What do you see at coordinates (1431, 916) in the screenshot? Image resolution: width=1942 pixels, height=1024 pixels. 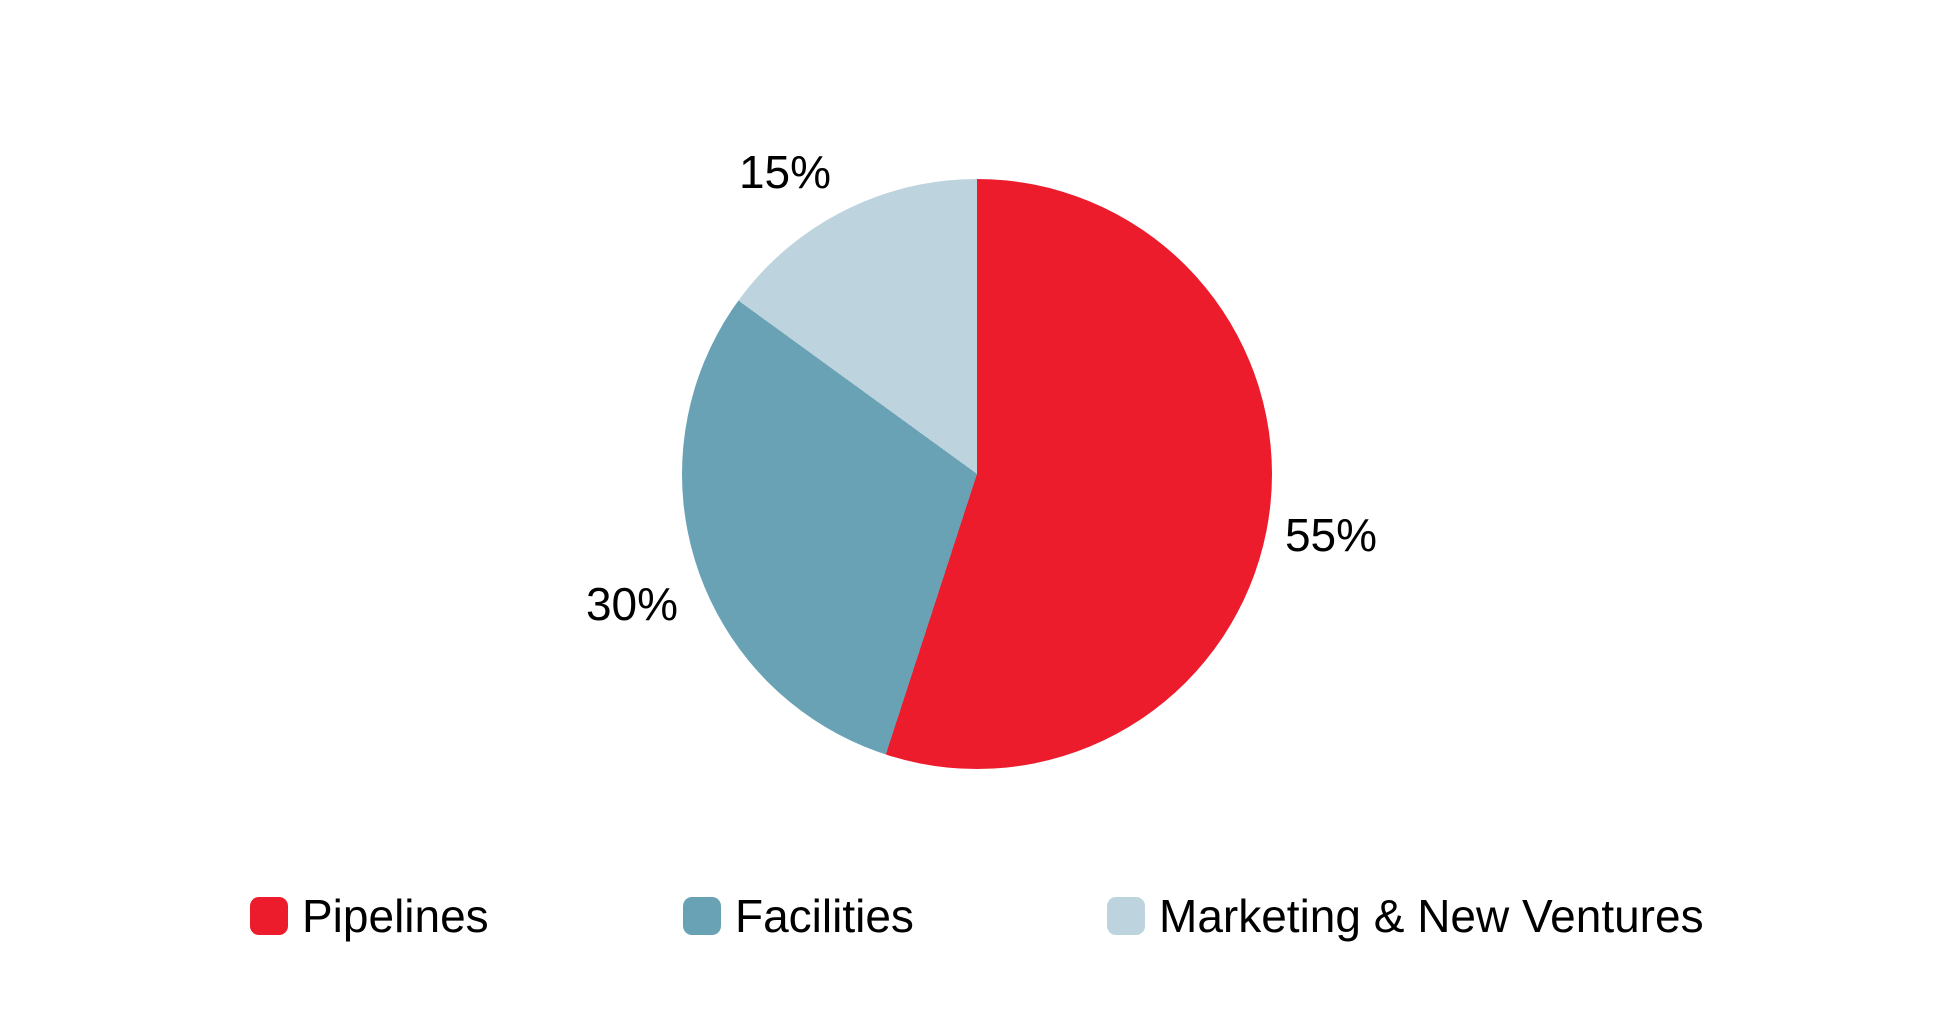 I see `legend-label-marketing-new-ventures: Marketing & New Ventures` at bounding box center [1431, 916].